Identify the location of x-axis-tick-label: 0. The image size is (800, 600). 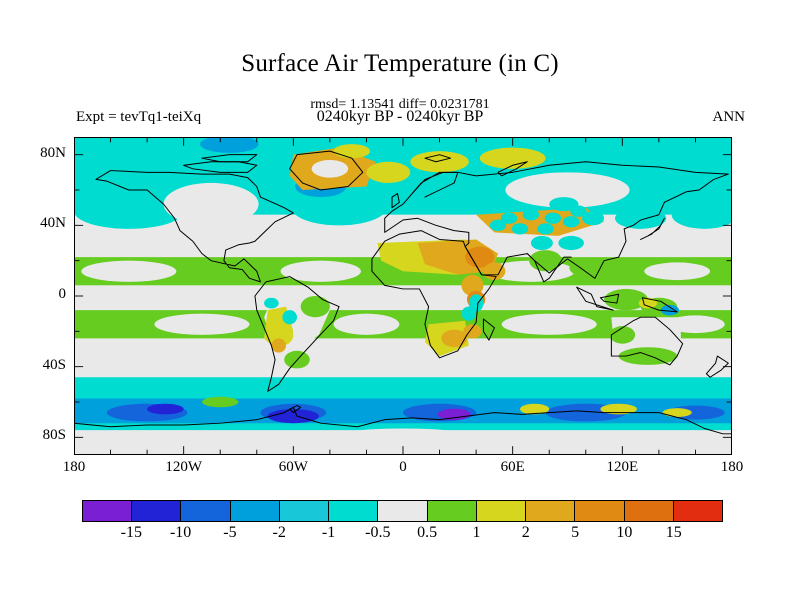
(403, 467).